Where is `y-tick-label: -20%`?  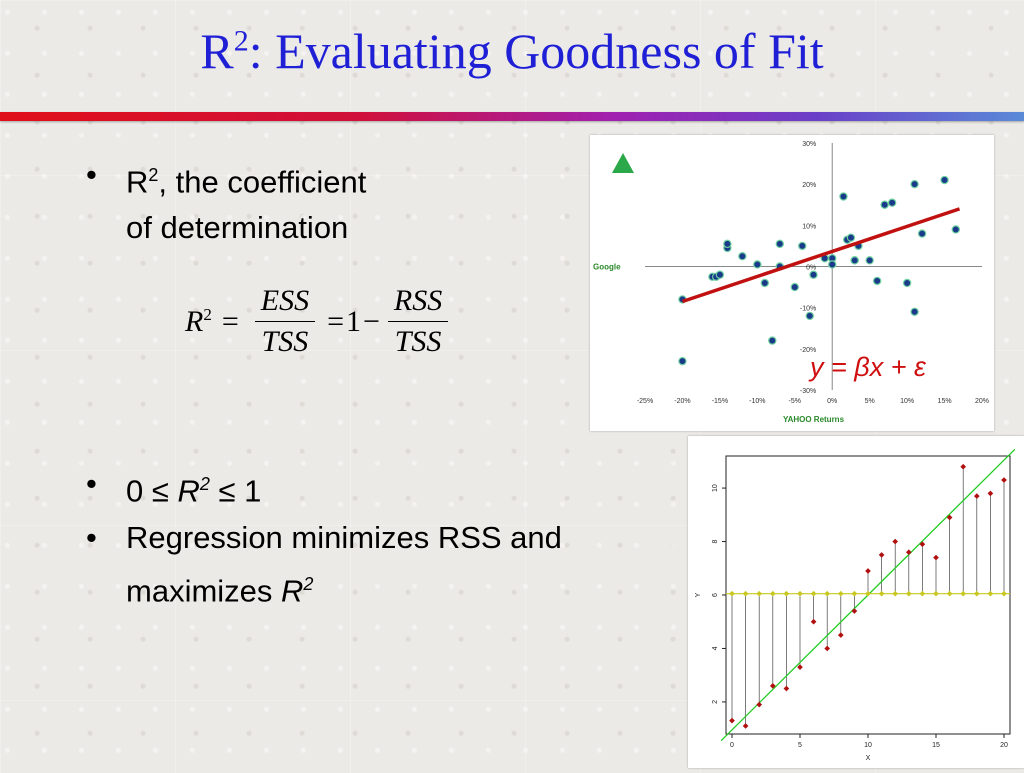 y-tick-label: -20% is located at coordinates (808, 350).